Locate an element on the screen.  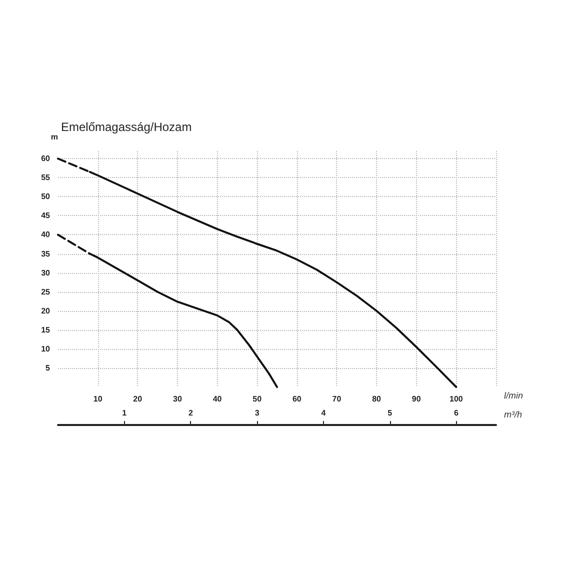
y-axis-title: m is located at coordinates (54, 137).